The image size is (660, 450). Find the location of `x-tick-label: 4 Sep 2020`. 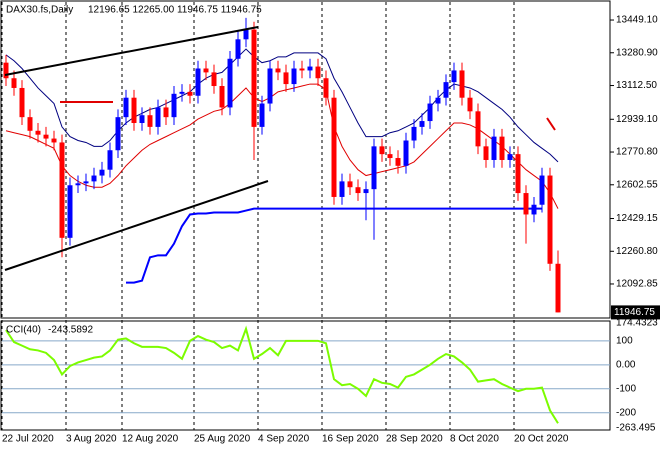

x-tick-label: 4 Sep 2020 is located at coordinates (284, 439).